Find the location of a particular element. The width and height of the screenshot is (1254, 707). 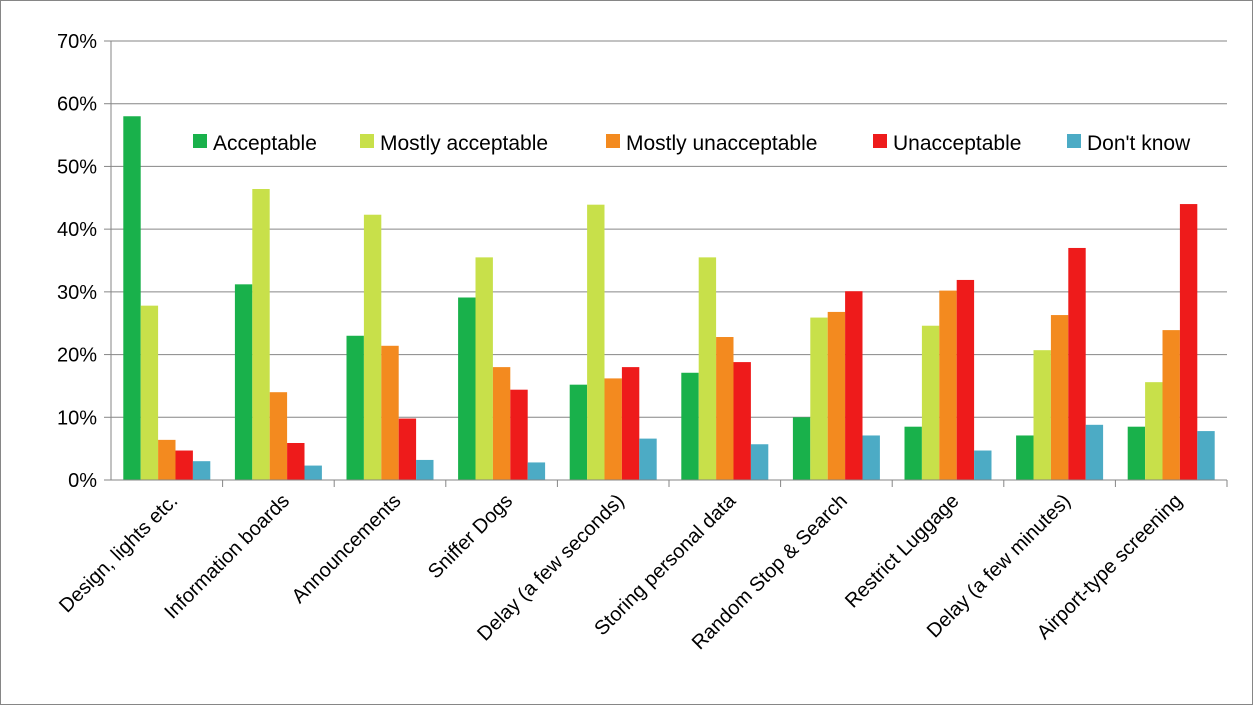

y-tick-label: 20% is located at coordinates (77, 356).